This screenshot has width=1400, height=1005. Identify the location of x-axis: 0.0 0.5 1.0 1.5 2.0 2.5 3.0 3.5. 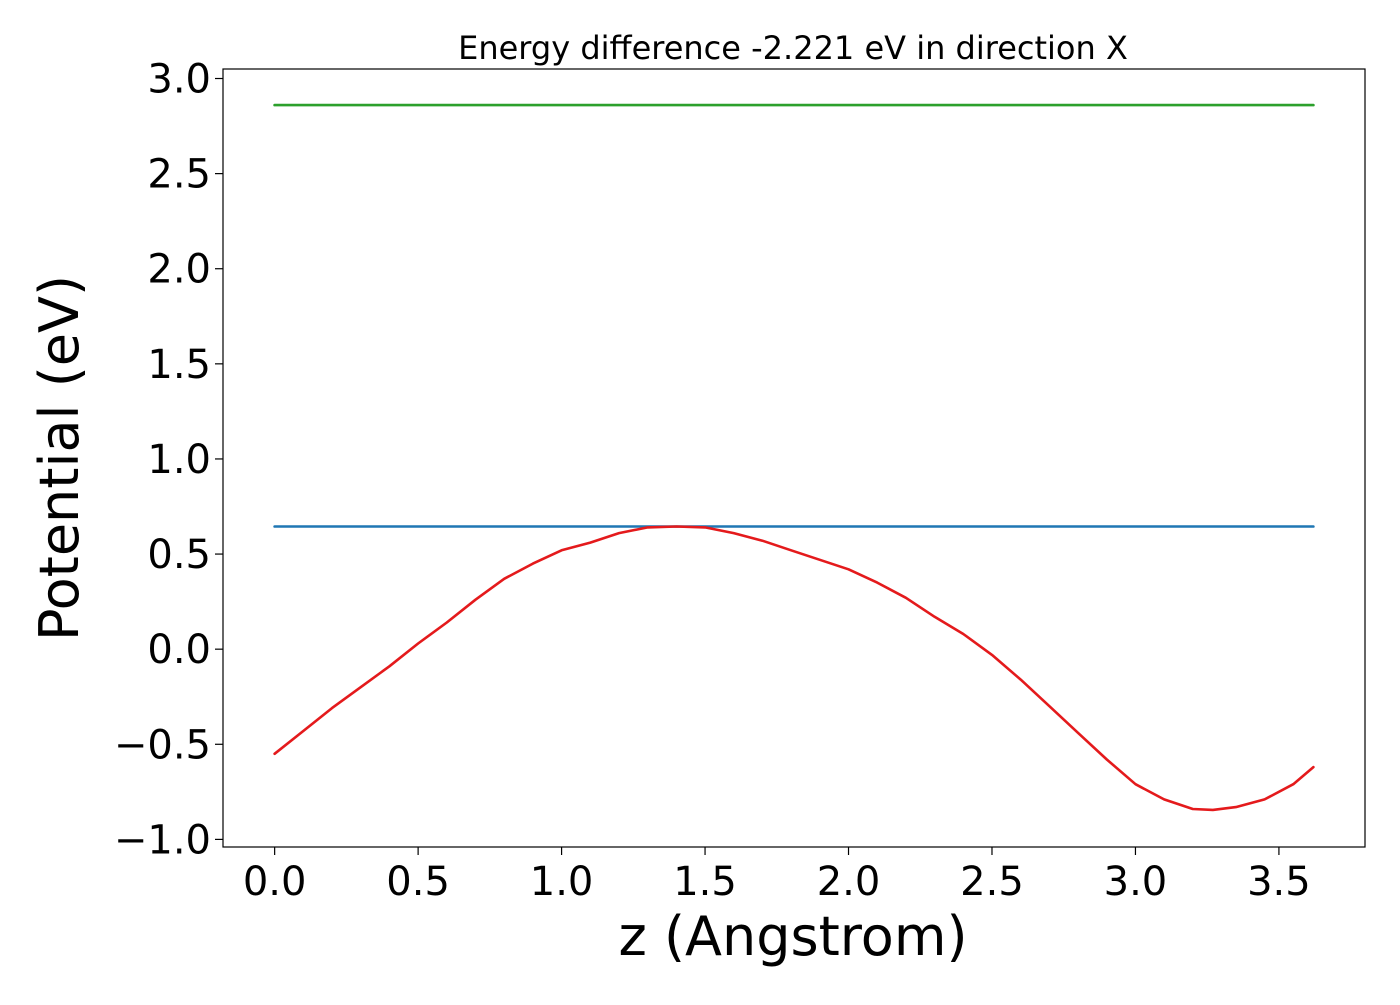
(777, 876).